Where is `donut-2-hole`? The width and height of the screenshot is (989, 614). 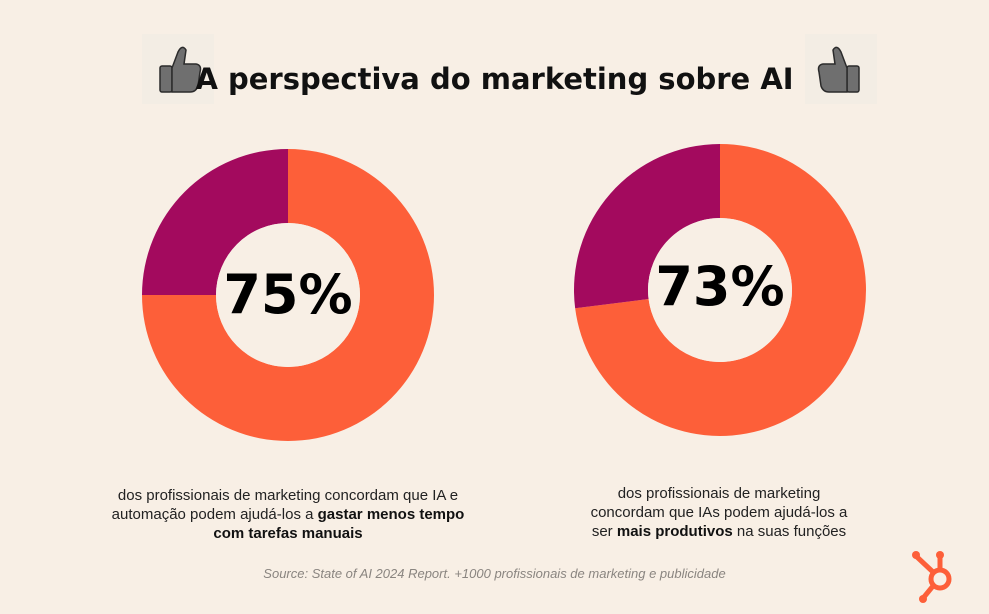
donut-2-hole is located at coordinates (720, 290).